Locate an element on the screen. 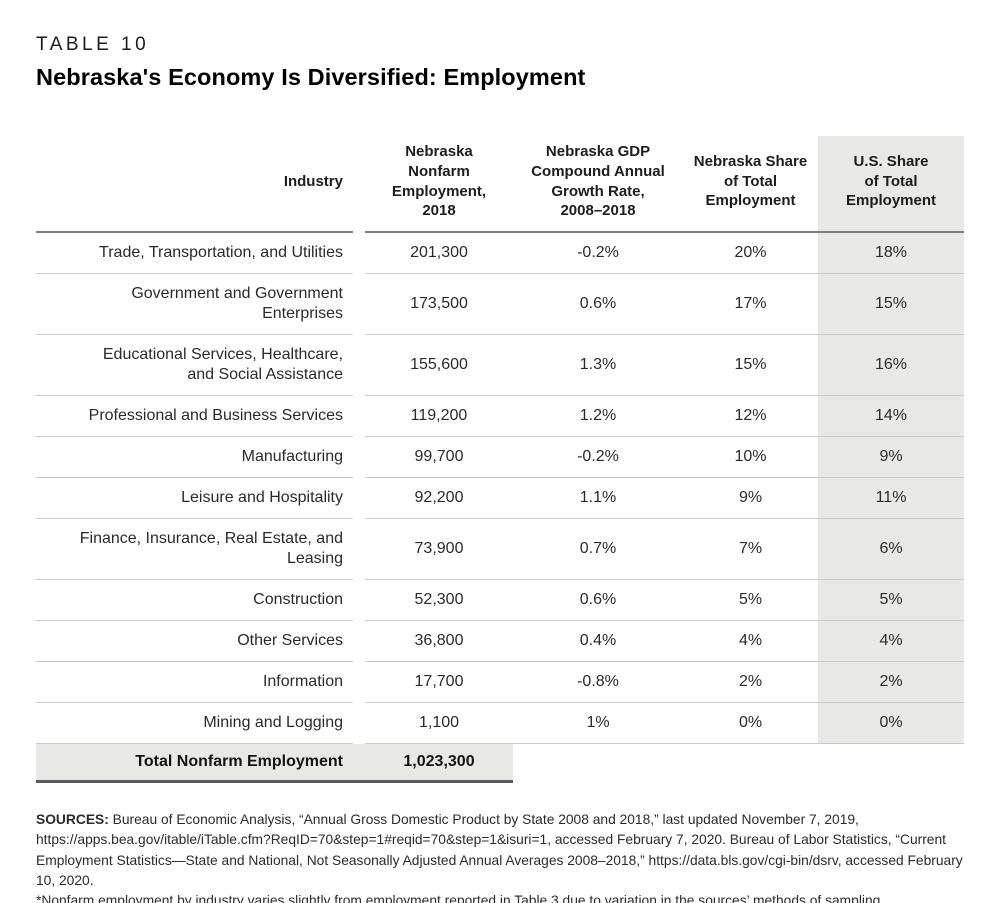 Image resolution: width=1000 pixels, height=903 pixels. ne-share-cell: 10% is located at coordinates (750, 457).